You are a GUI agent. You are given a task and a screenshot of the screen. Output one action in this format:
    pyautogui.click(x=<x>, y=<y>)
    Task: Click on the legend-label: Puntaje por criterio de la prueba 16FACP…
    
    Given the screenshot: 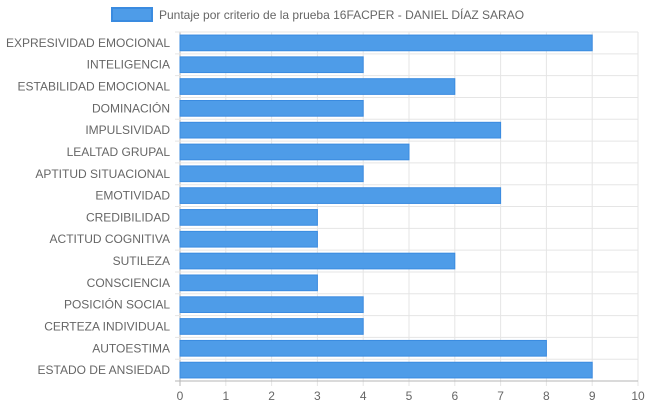 What is the action you would take?
    pyautogui.click(x=341, y=14)
    